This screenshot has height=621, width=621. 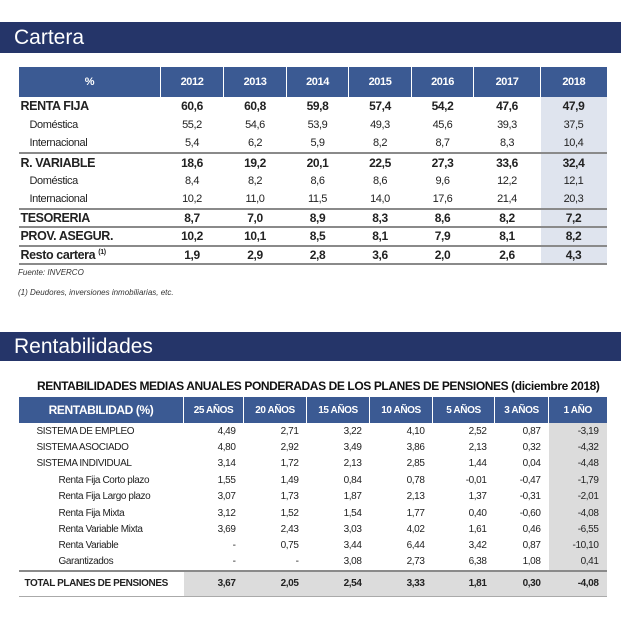 I want to click on table-cell: -2,01, so click(x=577, y=496).